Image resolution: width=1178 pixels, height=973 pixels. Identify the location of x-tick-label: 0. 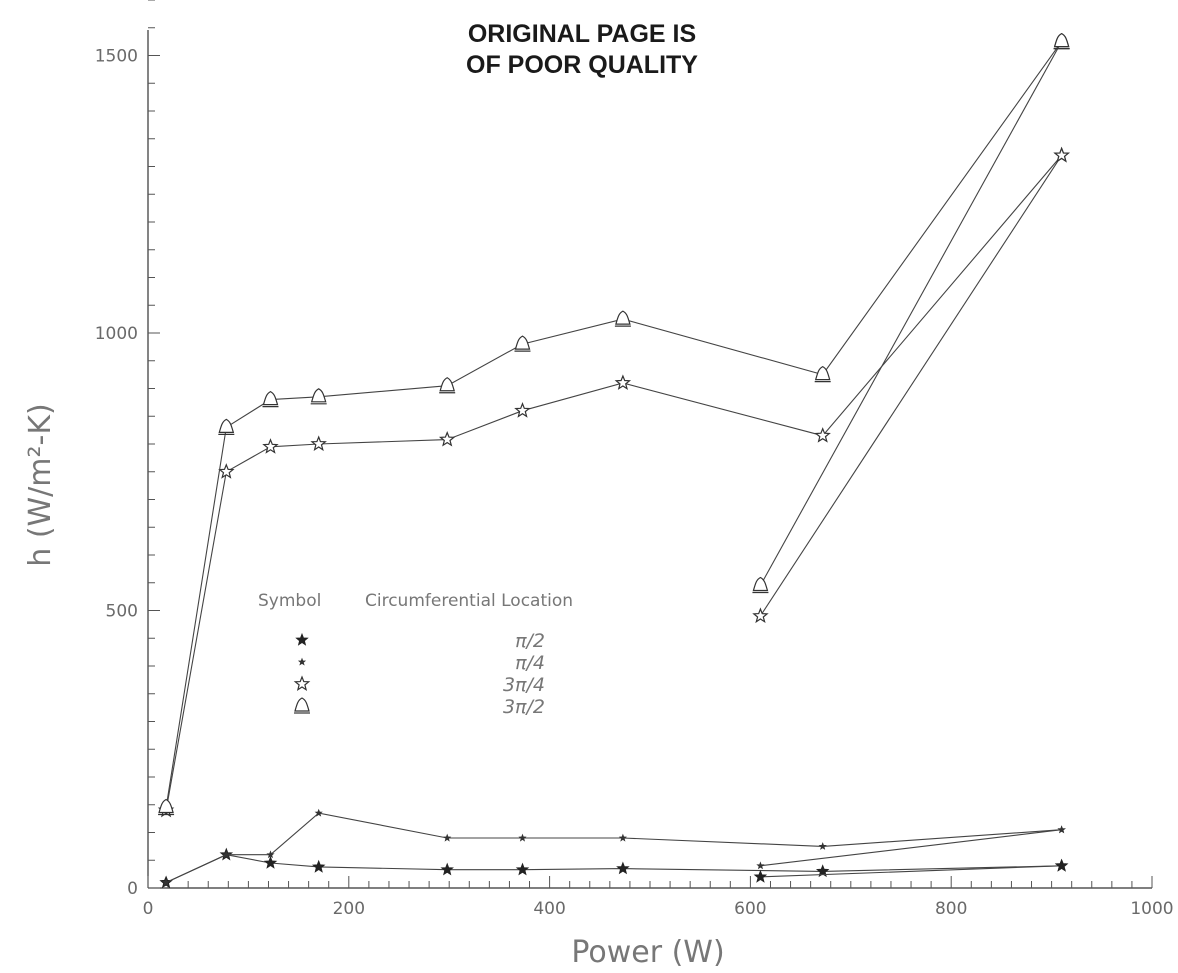
(148, 909).